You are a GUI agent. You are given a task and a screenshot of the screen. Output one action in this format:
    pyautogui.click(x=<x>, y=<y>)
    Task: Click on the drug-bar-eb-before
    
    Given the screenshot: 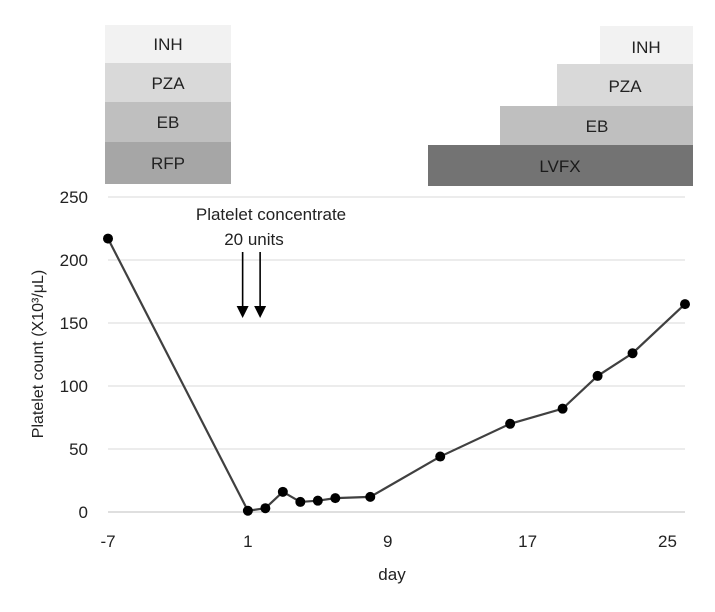 What is the action you would take?
    pyautogui.click(x=168, y=122)
    